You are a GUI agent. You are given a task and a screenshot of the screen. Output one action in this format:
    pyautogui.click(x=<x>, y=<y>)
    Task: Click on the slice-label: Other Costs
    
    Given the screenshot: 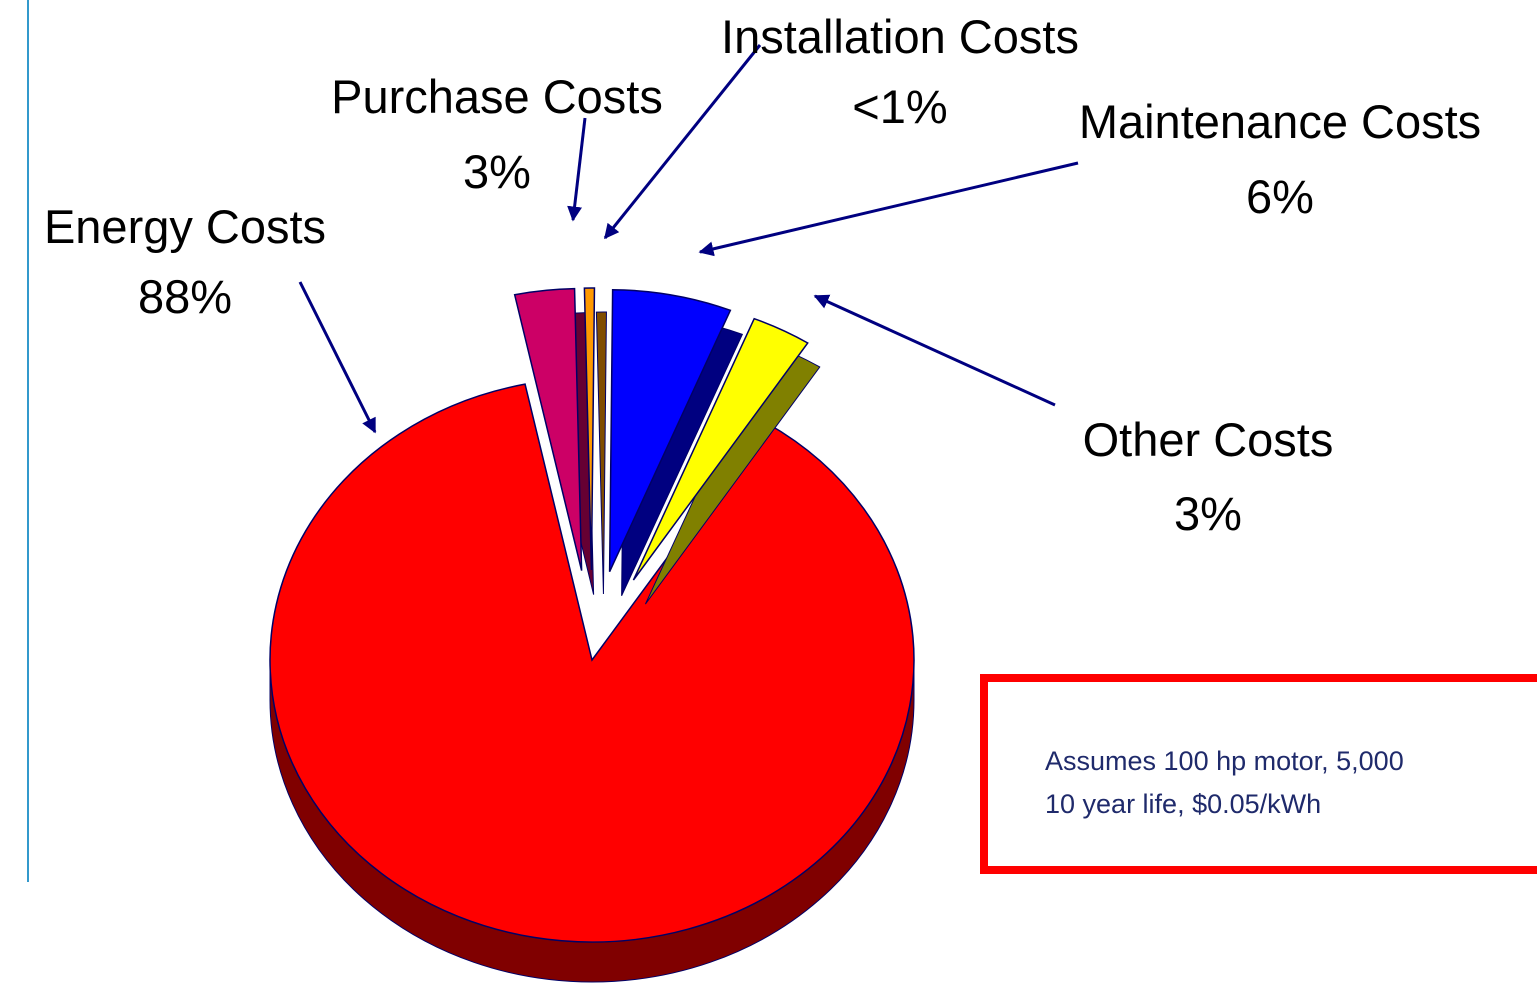 What is the action you would take?
    pyautogui.click(x=1208, y=439)
    